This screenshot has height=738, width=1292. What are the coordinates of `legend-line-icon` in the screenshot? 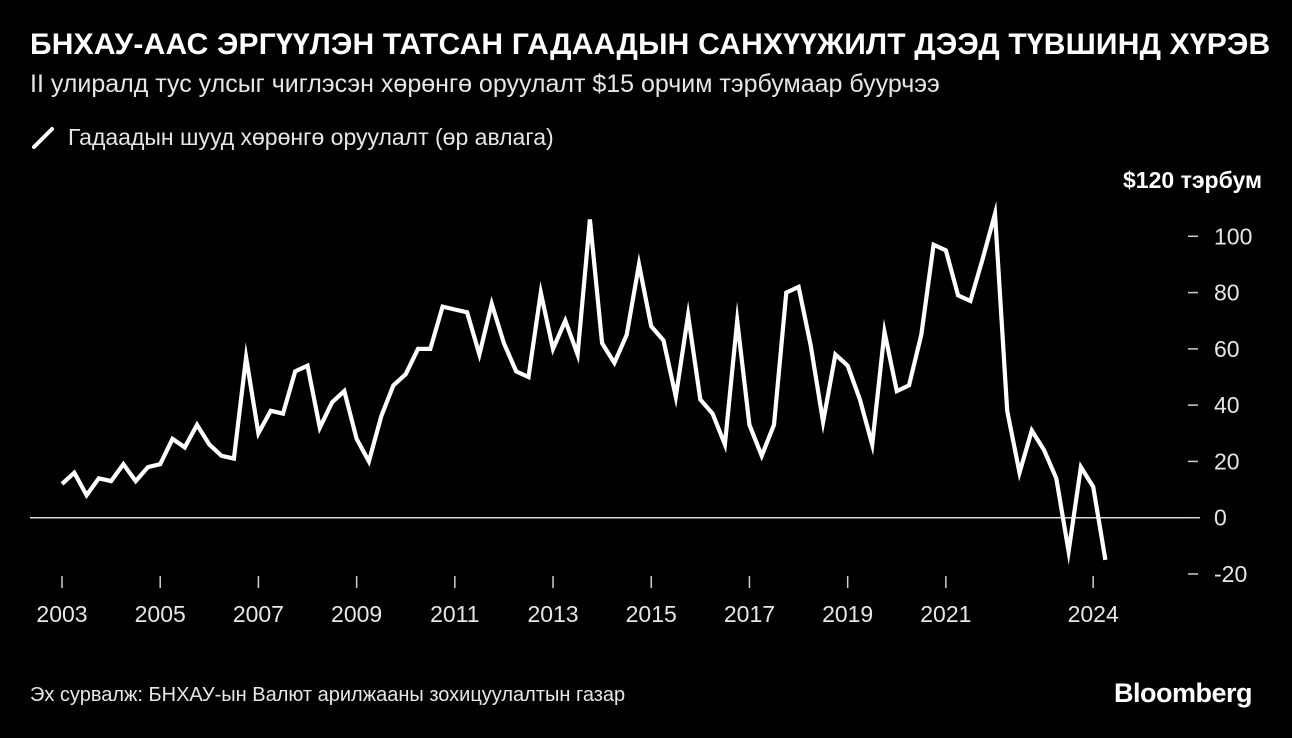 It's located at (43, 137).